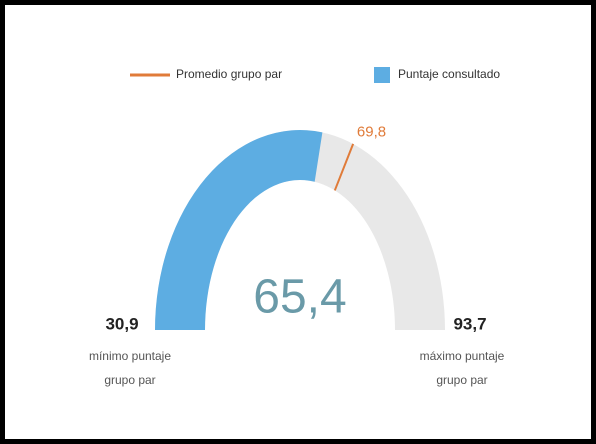 The height and width of the screenshot is (444, 596). I want to click on tick-label: 30,9, so click(121, 323).